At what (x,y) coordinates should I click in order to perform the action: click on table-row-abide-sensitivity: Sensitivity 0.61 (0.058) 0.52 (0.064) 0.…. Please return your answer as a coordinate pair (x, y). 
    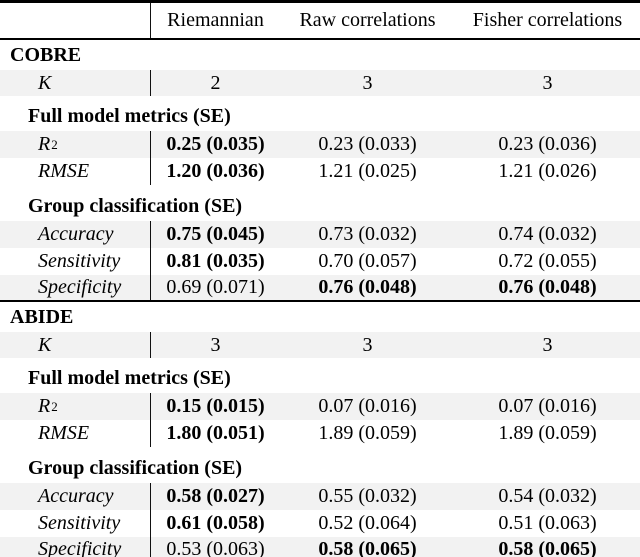
    Looking at the image, I should click on (320, 523).